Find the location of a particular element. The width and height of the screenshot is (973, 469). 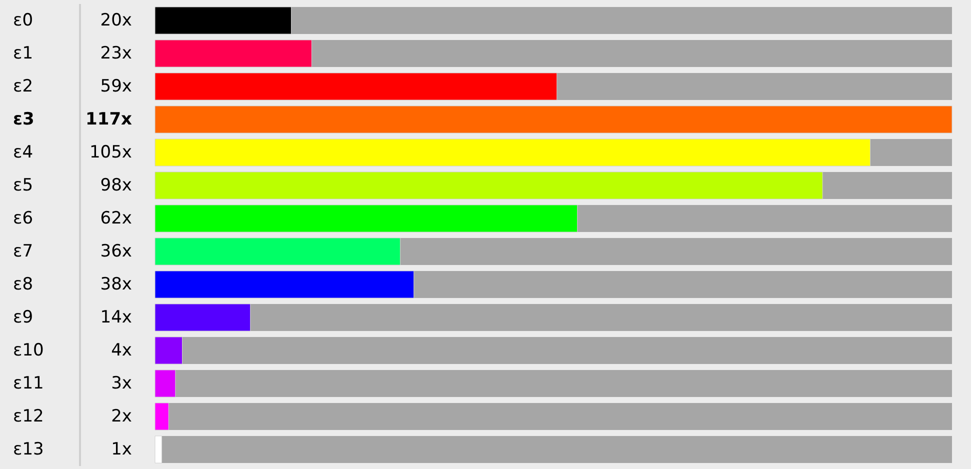

data-label: 23x is located at coordinates (116, 54).